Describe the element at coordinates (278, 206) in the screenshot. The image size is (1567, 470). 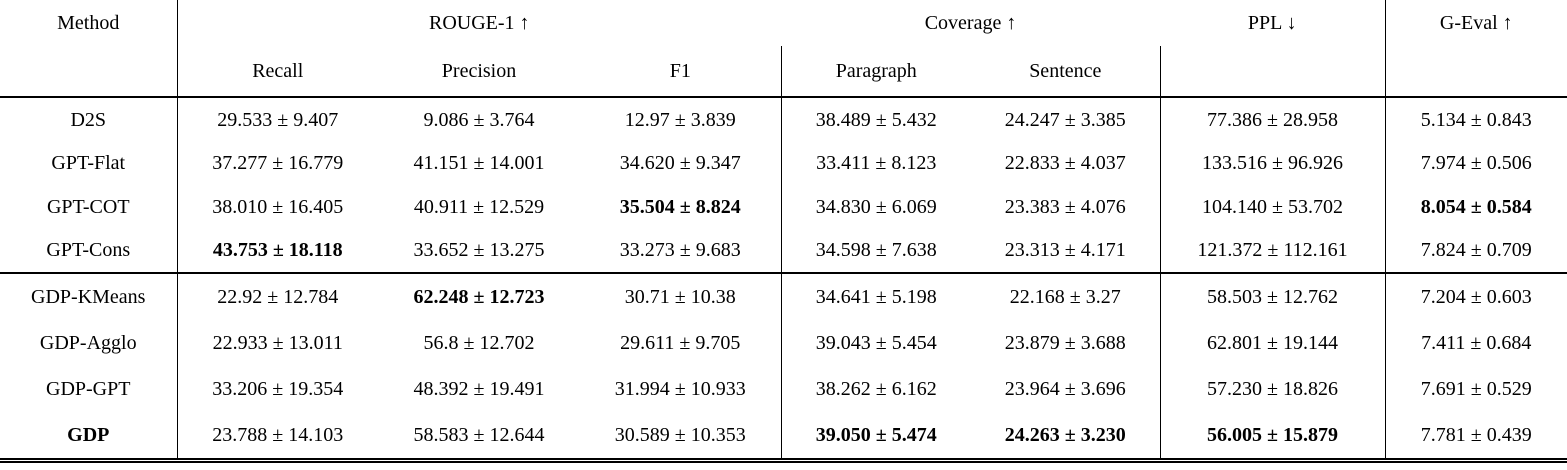
I see `value-cell: 38.010 ± 16.405` at that location.